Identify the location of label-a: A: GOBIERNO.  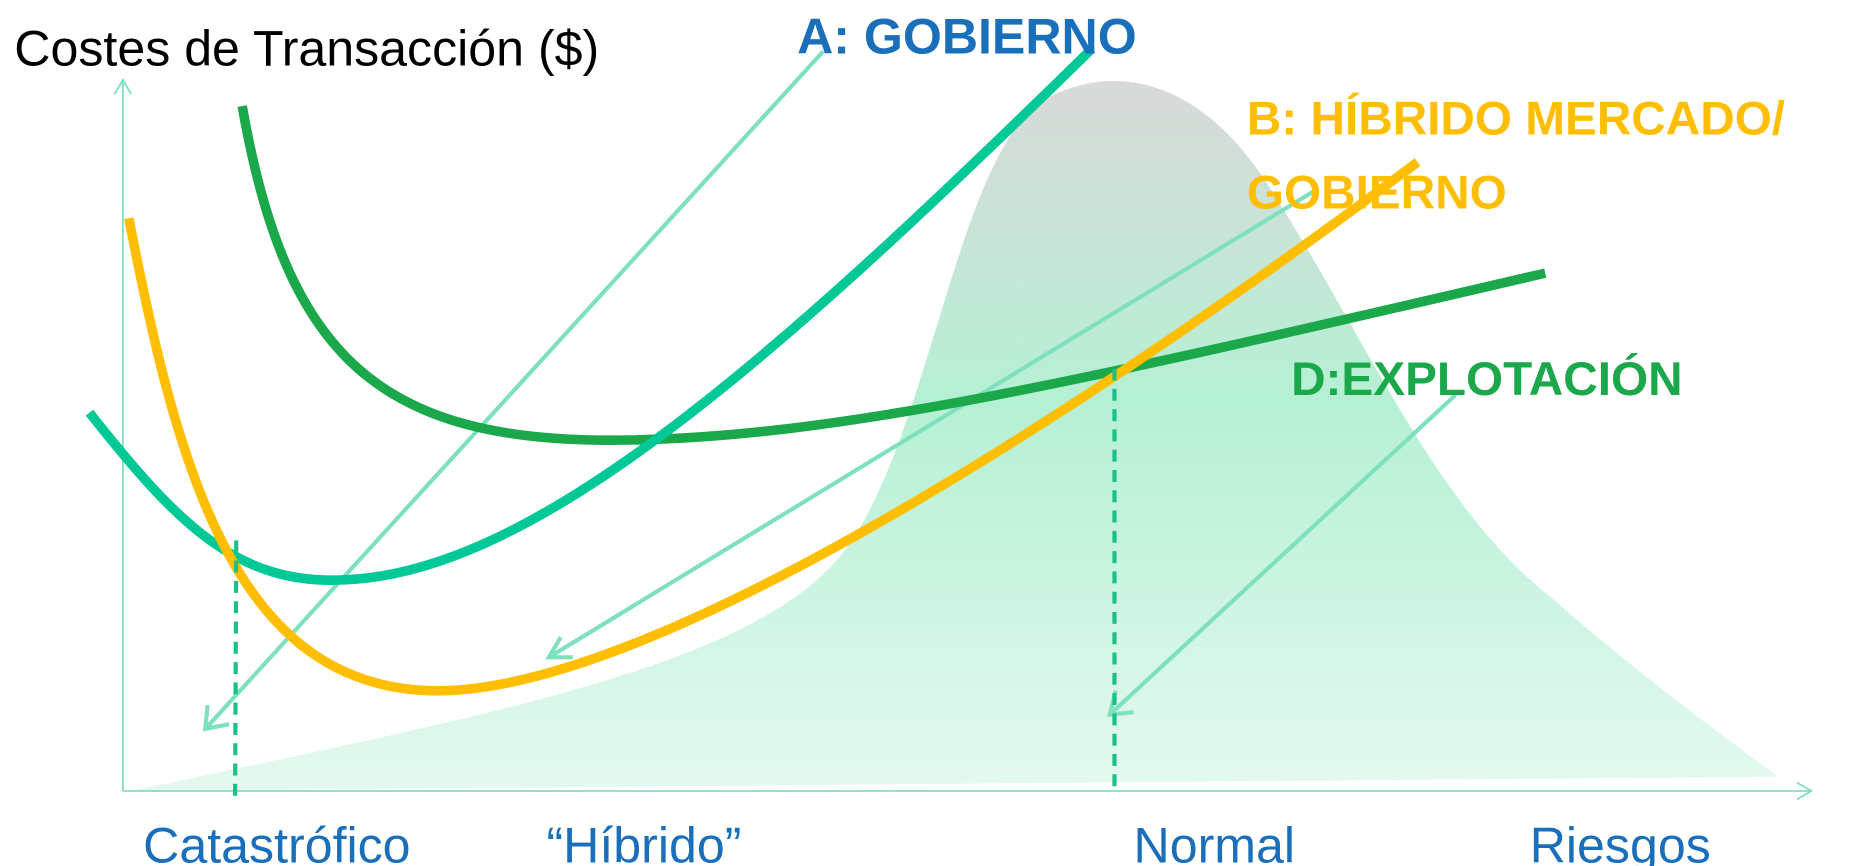
(967, 37).